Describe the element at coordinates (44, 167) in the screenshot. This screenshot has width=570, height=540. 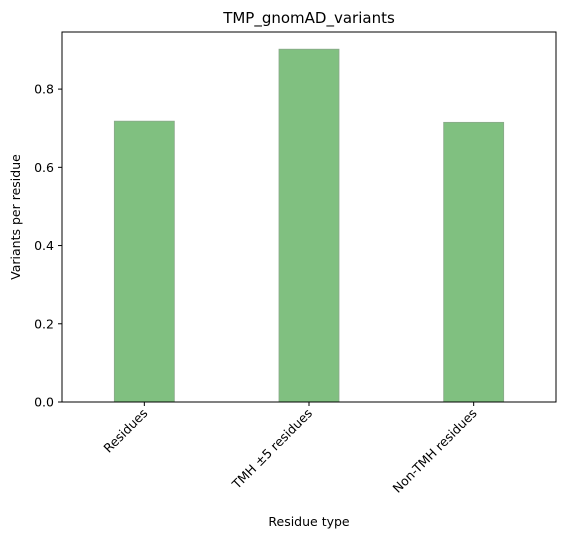
I see `y-tick-label: 0.6` at that location.